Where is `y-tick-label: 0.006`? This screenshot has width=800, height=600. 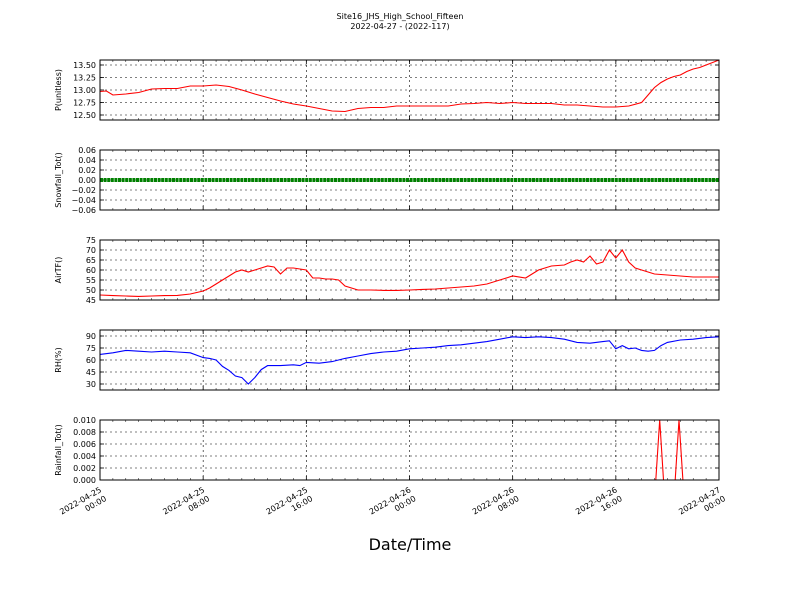
y-tick-label: 0.006 is located at coordinates (84, 444).